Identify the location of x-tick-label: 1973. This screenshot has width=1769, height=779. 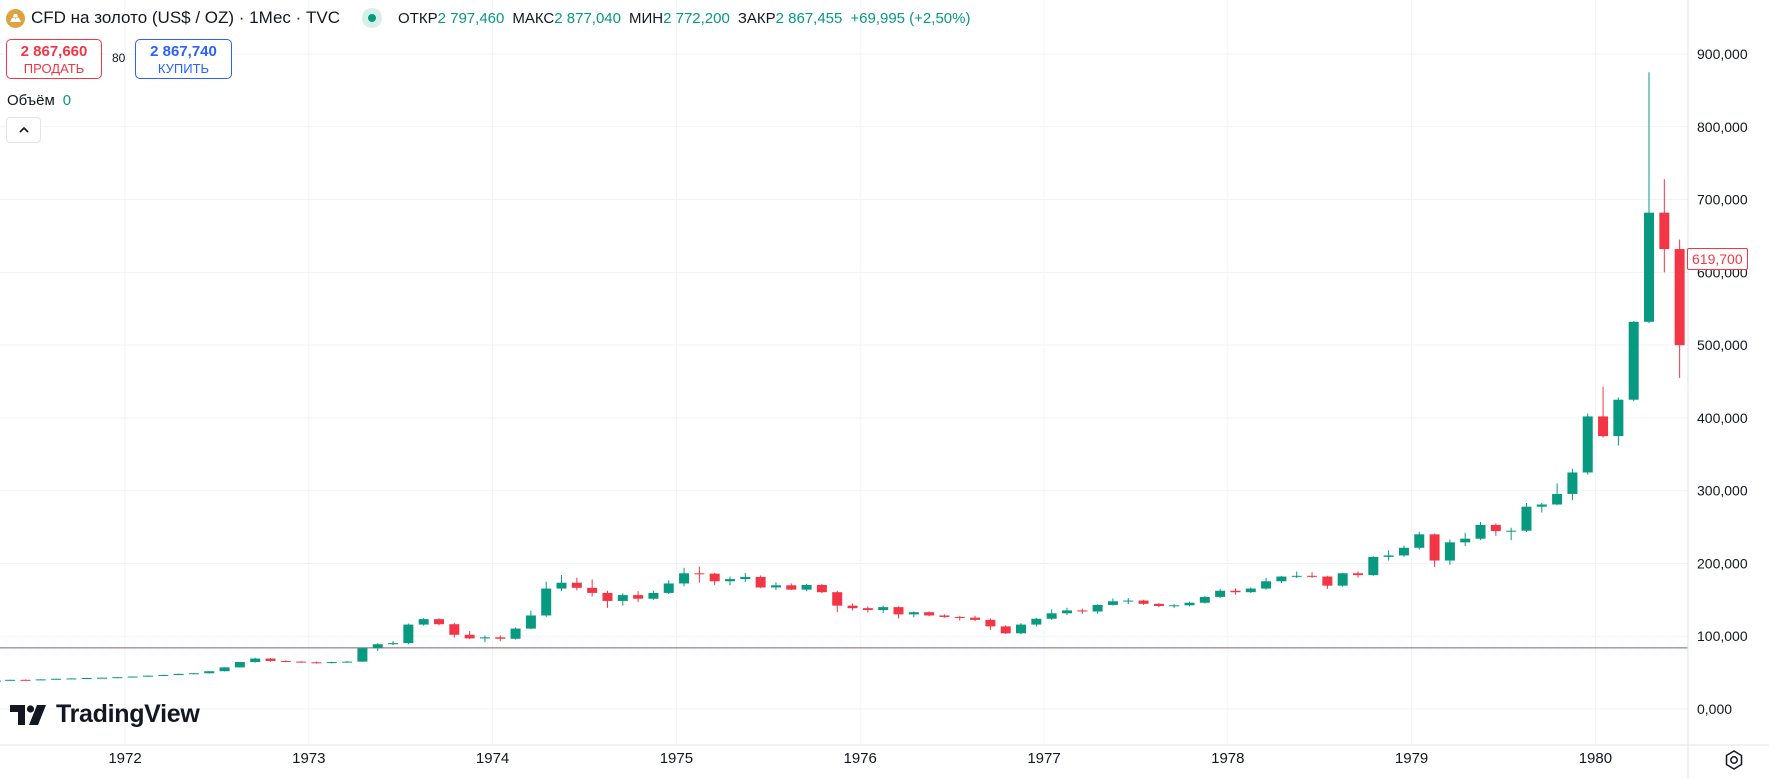
(308, 758).